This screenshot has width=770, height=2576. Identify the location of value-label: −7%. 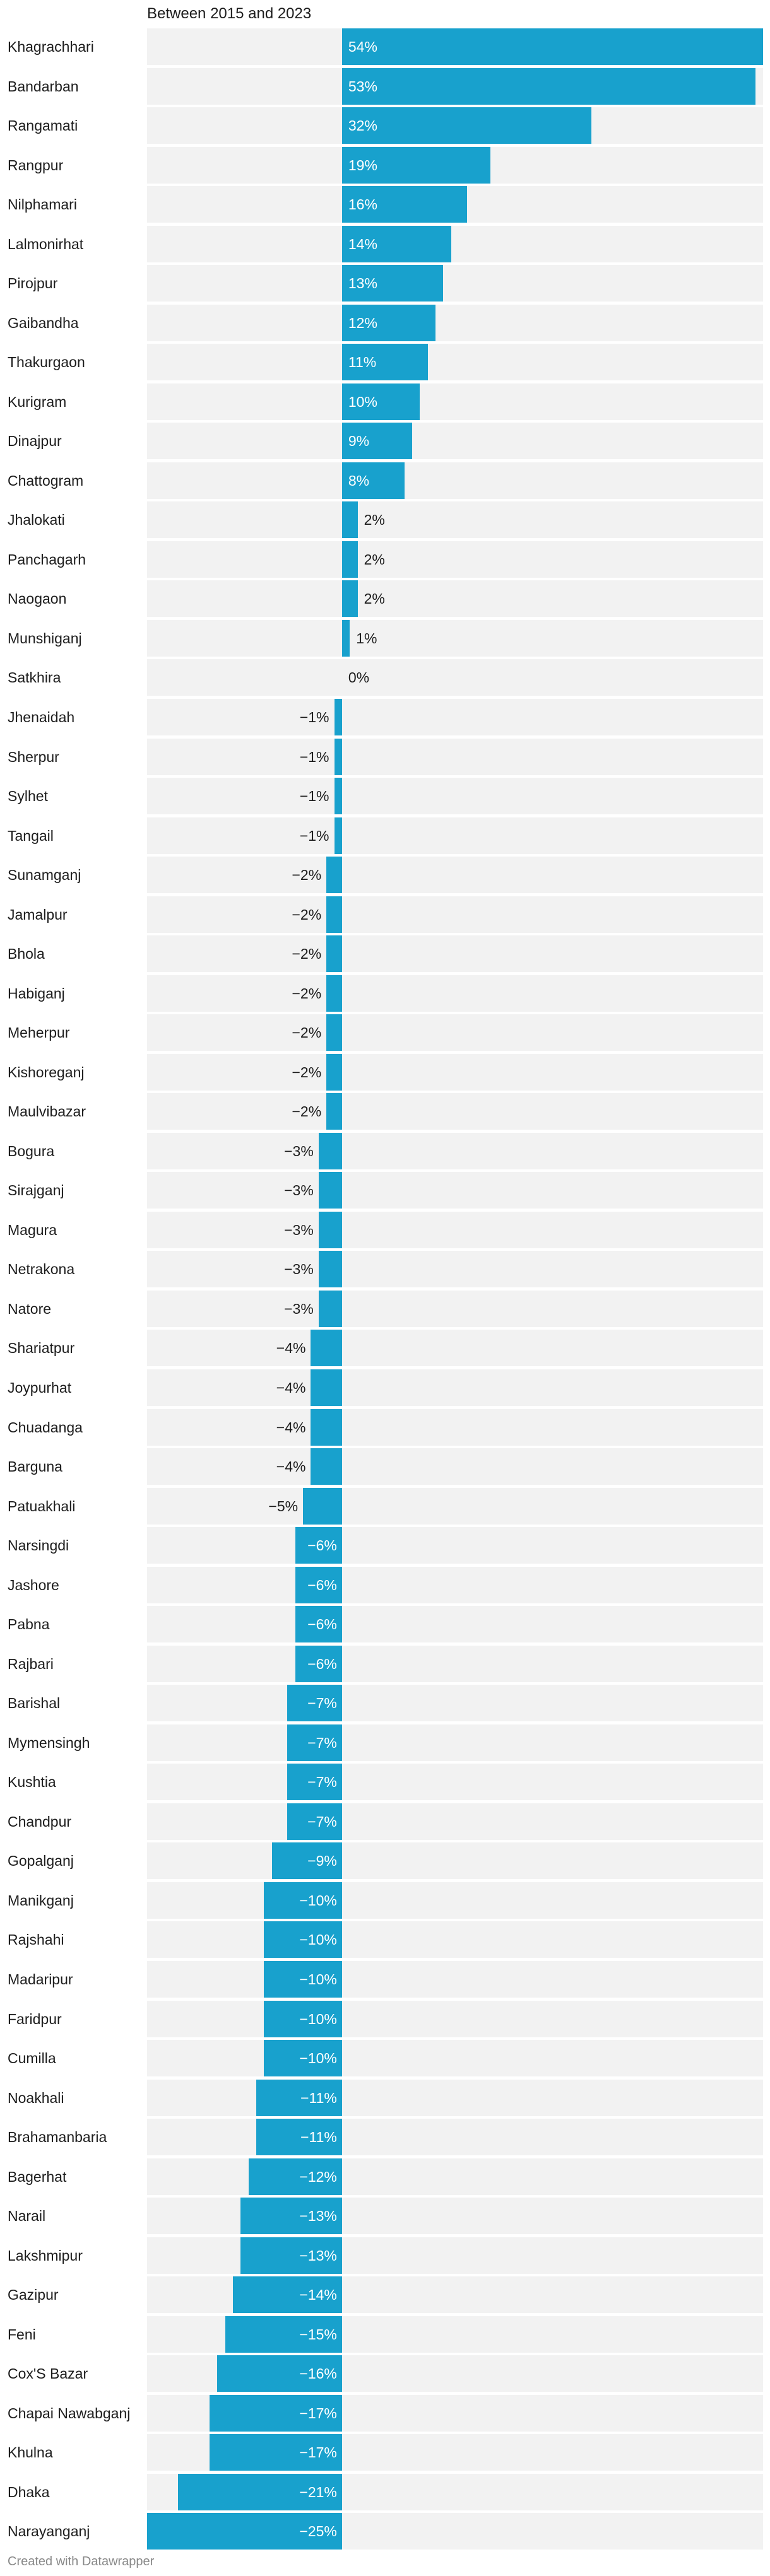
(322, 1782).